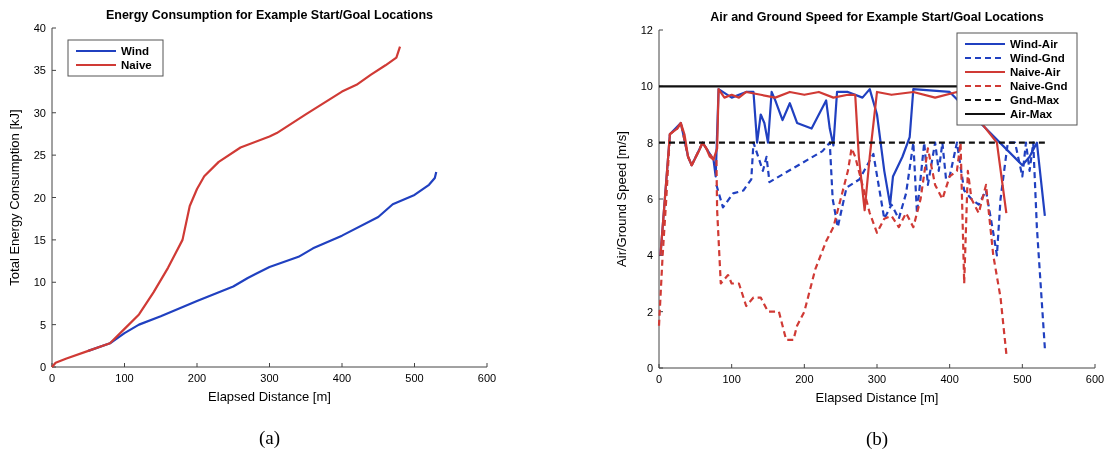 This screenshot has width=1105, height=464. I want to click on text: (b), so click(877, 439).